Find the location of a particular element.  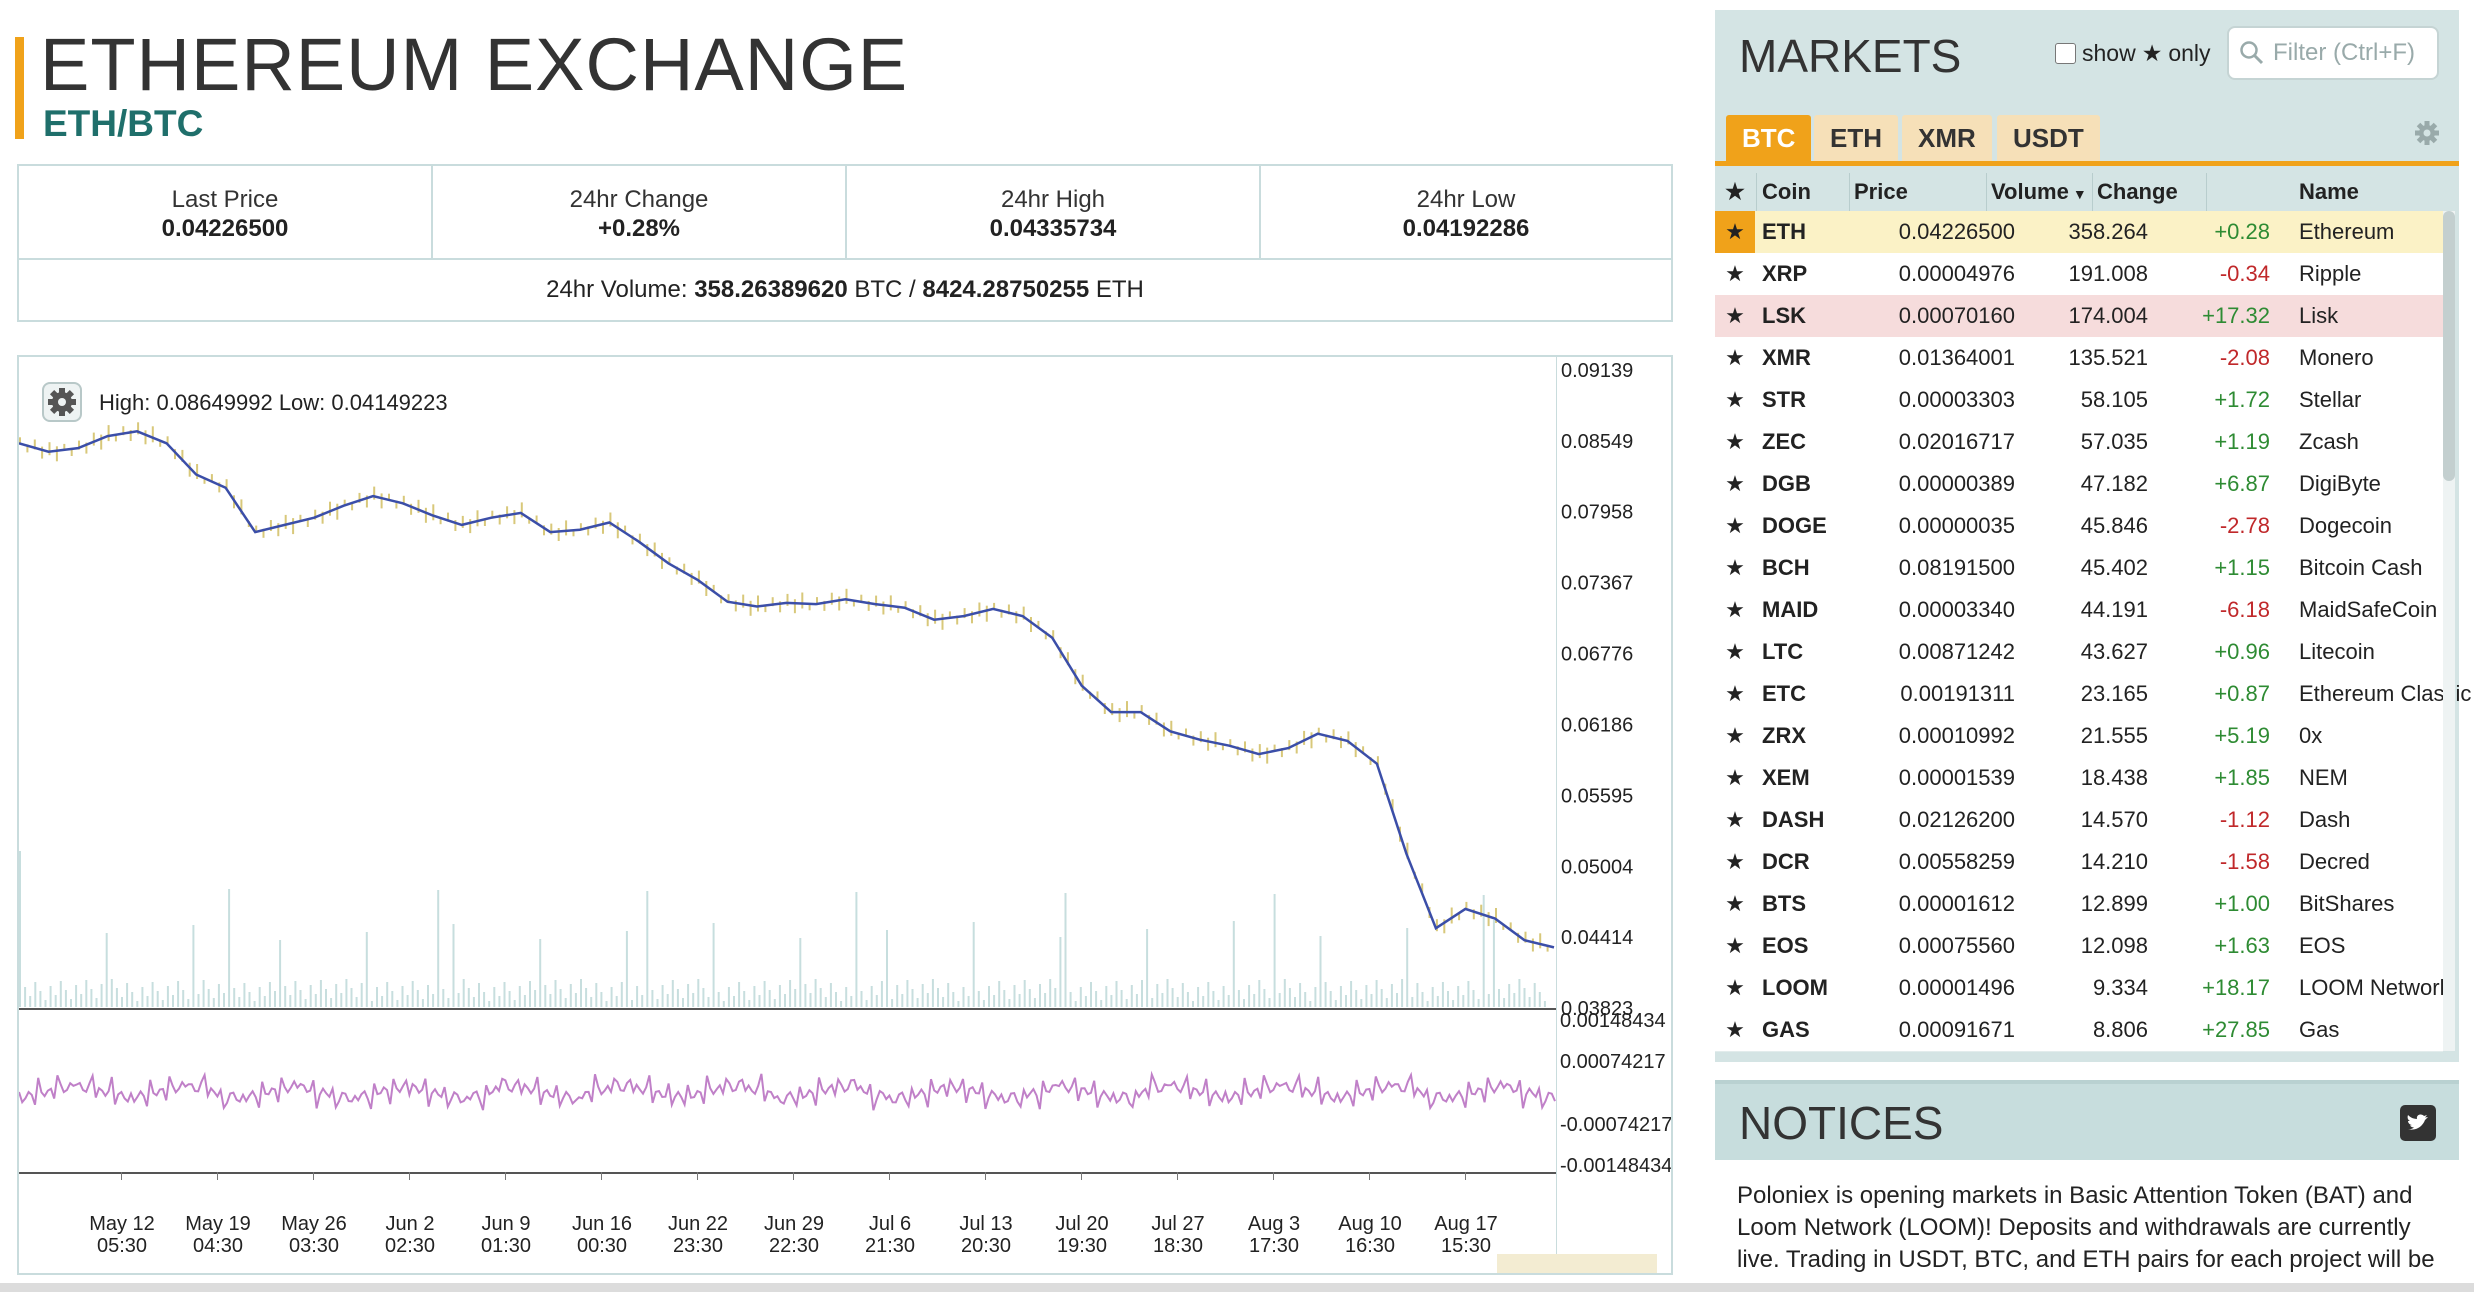

col-divider is located at coordinates (1849, 192).